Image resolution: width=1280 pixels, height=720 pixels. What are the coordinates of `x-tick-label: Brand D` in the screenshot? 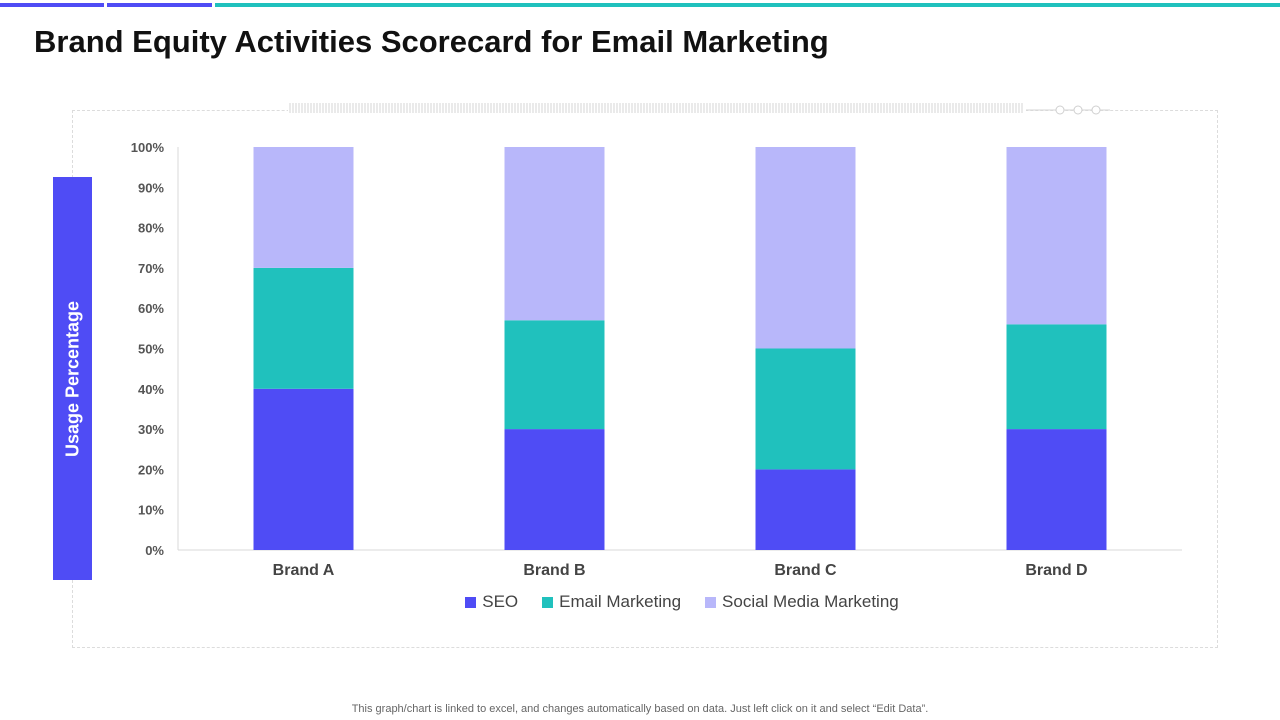 It's located at (1056, 570).